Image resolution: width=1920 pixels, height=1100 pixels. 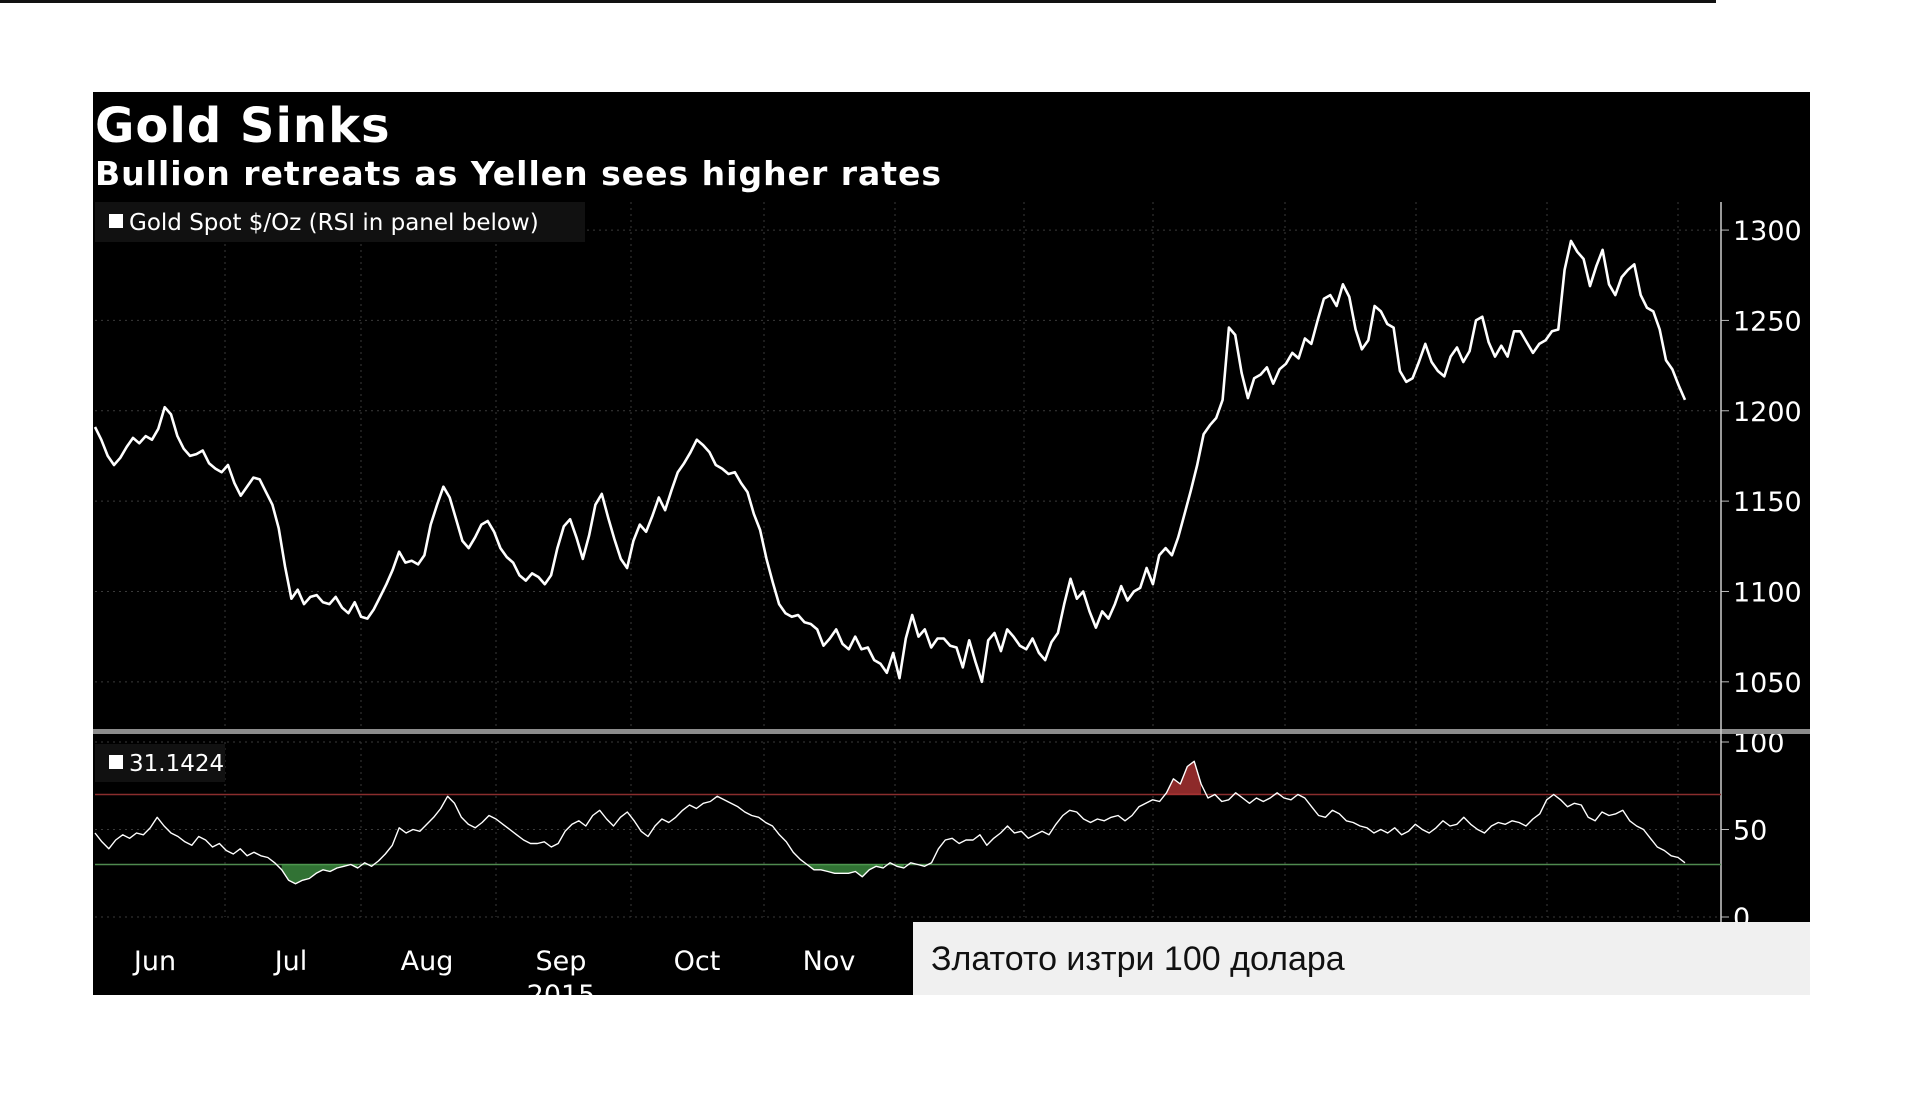 What do you see at coordinates (427, 961) in the screenshot?
I see `x-tick-label: Aug` at bounding box center [427, 961].